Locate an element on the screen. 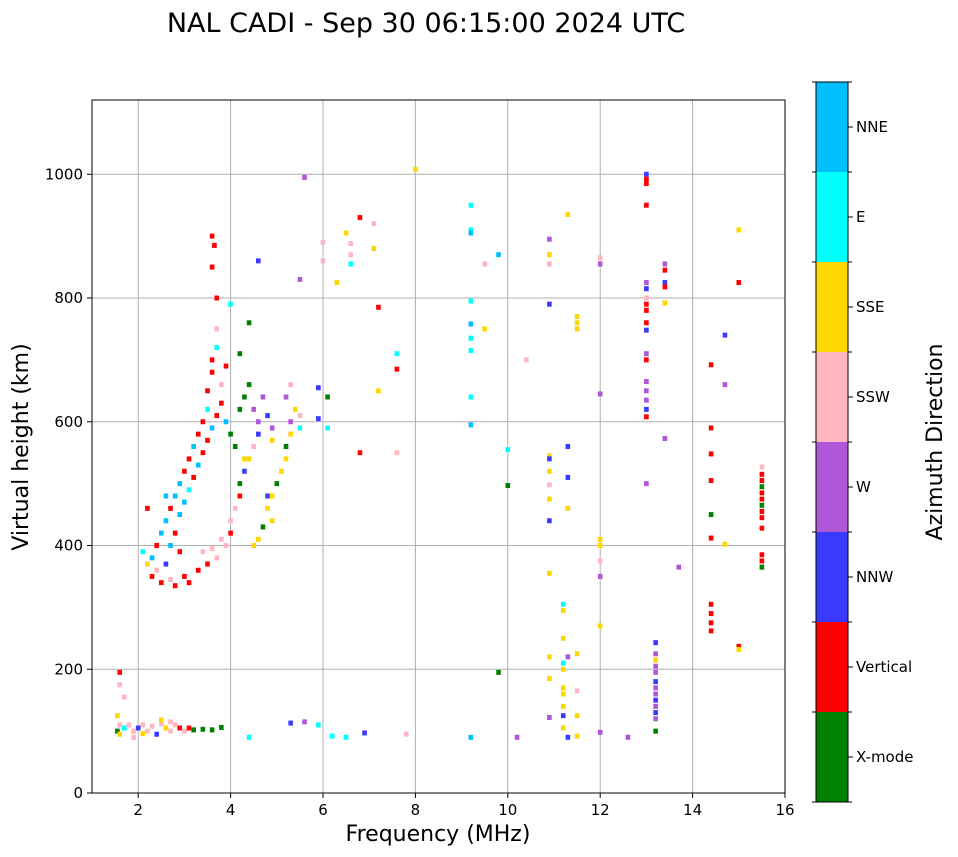 The image size is (958, 857). x-tick-label: 12 is located at coordinates (600, 810).